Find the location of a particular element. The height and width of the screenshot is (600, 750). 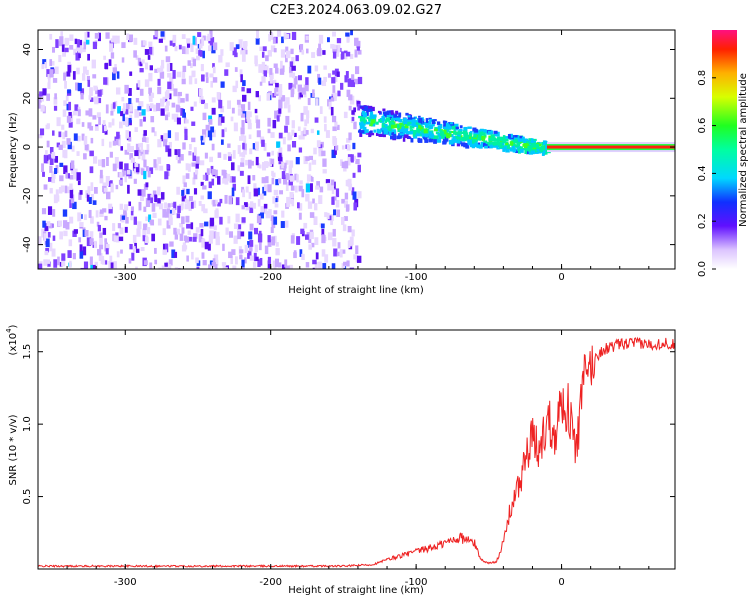

x-tick-label: -300 is located at coordinates (125, 277).